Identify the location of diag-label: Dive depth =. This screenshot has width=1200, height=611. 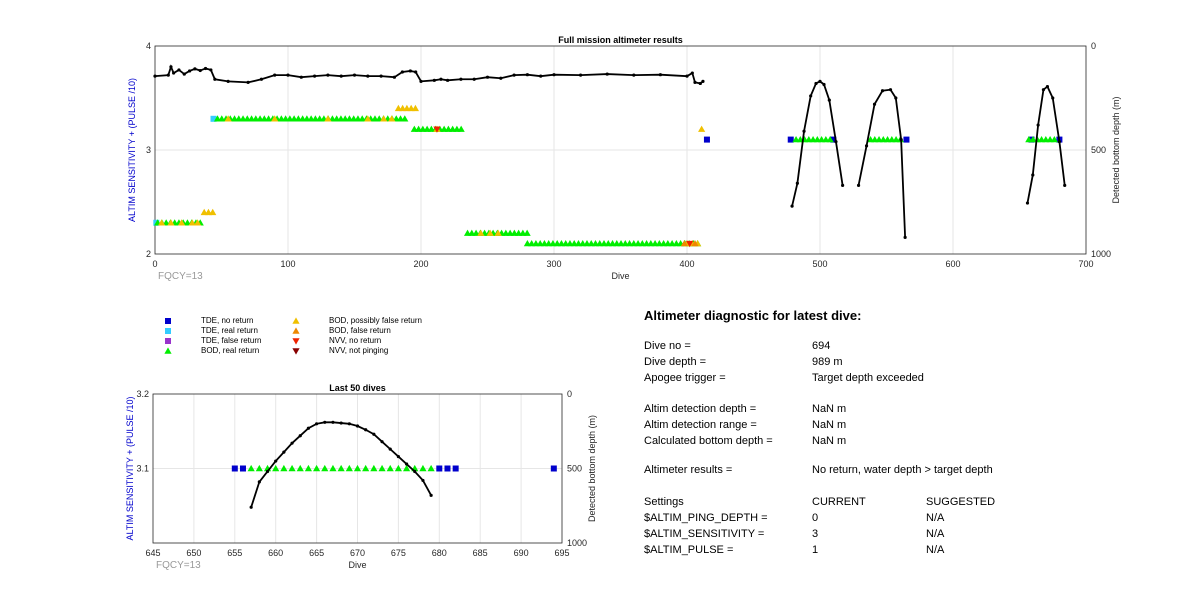
(675, 362).